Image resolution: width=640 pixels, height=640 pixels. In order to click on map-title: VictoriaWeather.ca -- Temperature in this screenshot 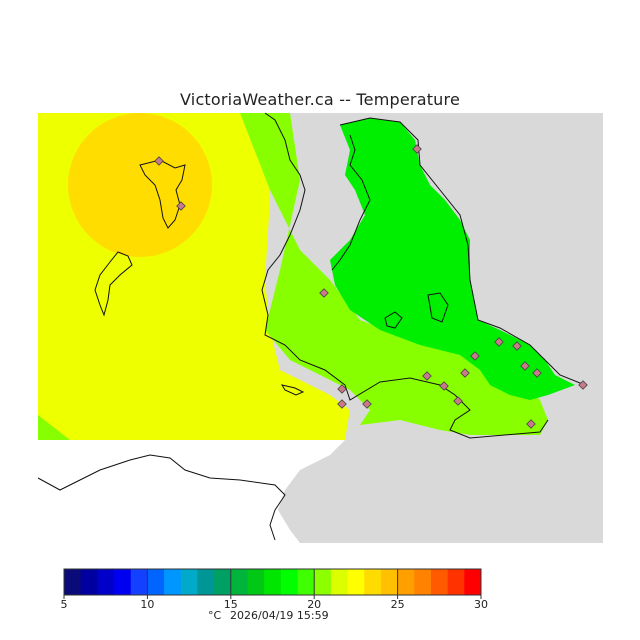, I will do `click(320, 99)`.